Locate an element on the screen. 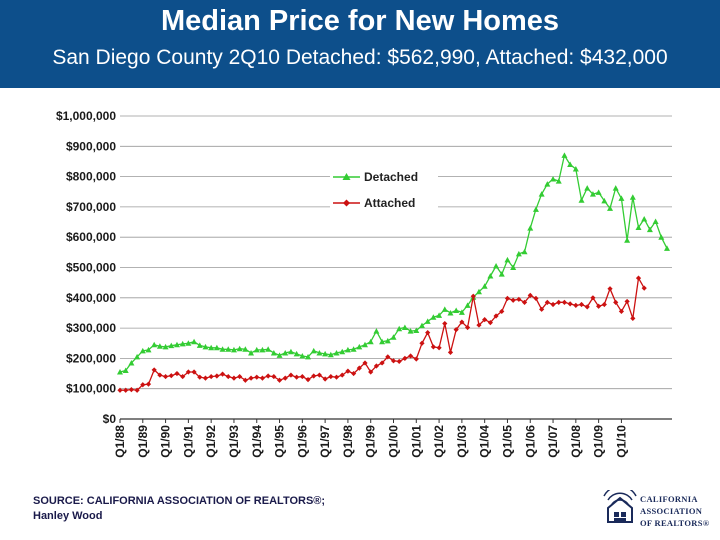  x-tick-label: Q1/05 is located at coordinates (507, 441).